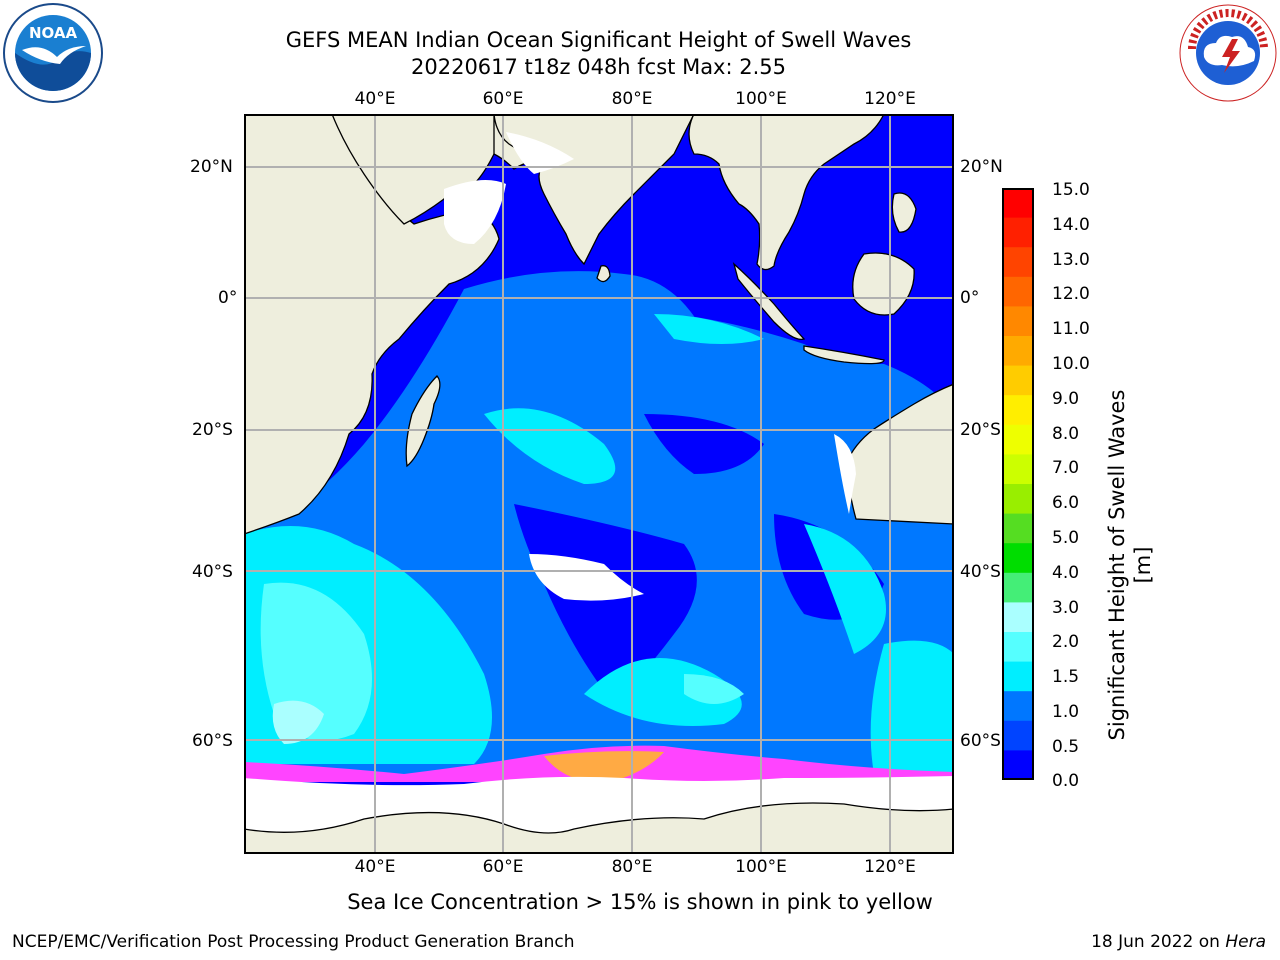 Image resolution: width=1280 pixels, height=960 pixels. Describe the element at coordinates (981, 167) in the screenshot. I see `right-lat-tick: 20°N` at that location.